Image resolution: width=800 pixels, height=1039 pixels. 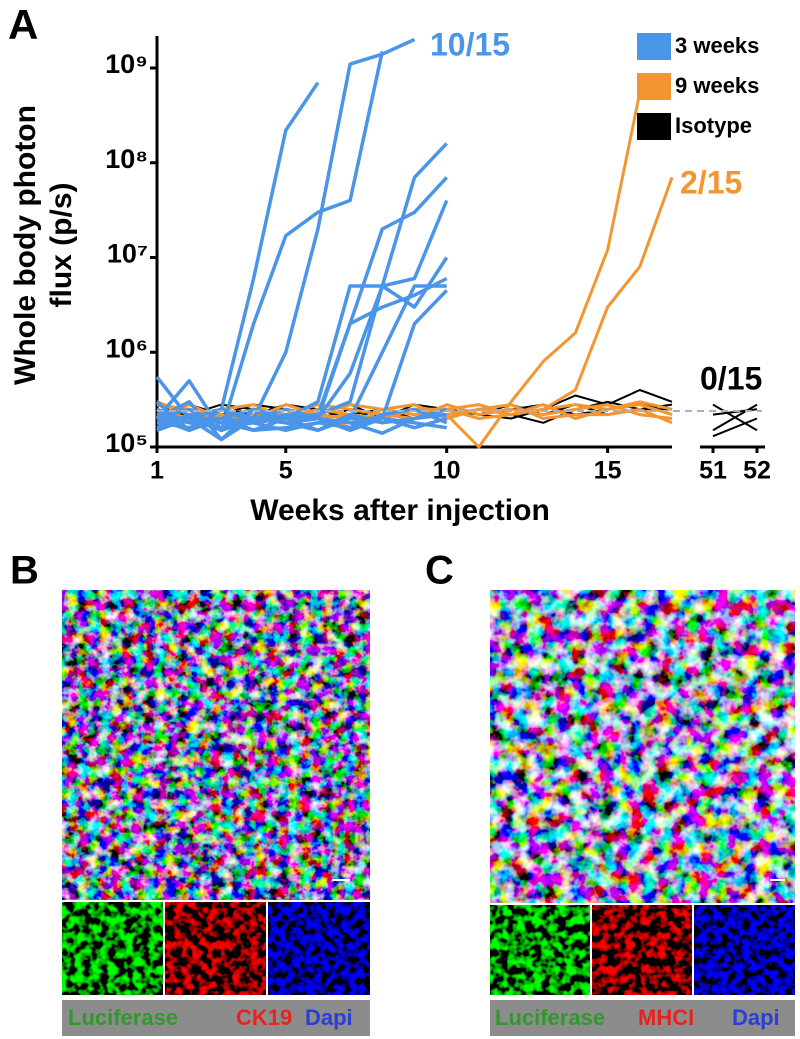 I want to click on x-tick-label: 52, so click(x=757, y=471).